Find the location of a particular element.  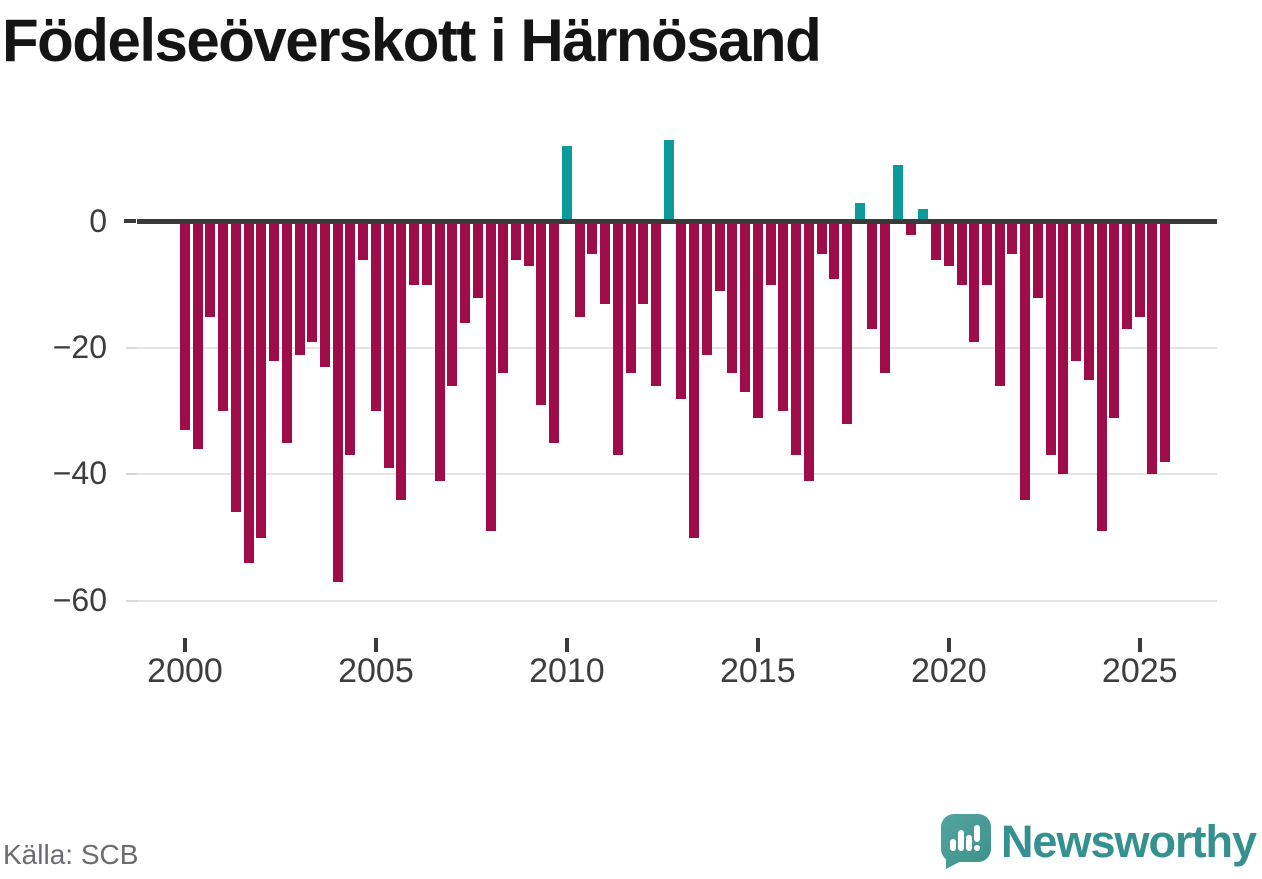

y-axis-label: −60 is located at coordinates (79, 599).